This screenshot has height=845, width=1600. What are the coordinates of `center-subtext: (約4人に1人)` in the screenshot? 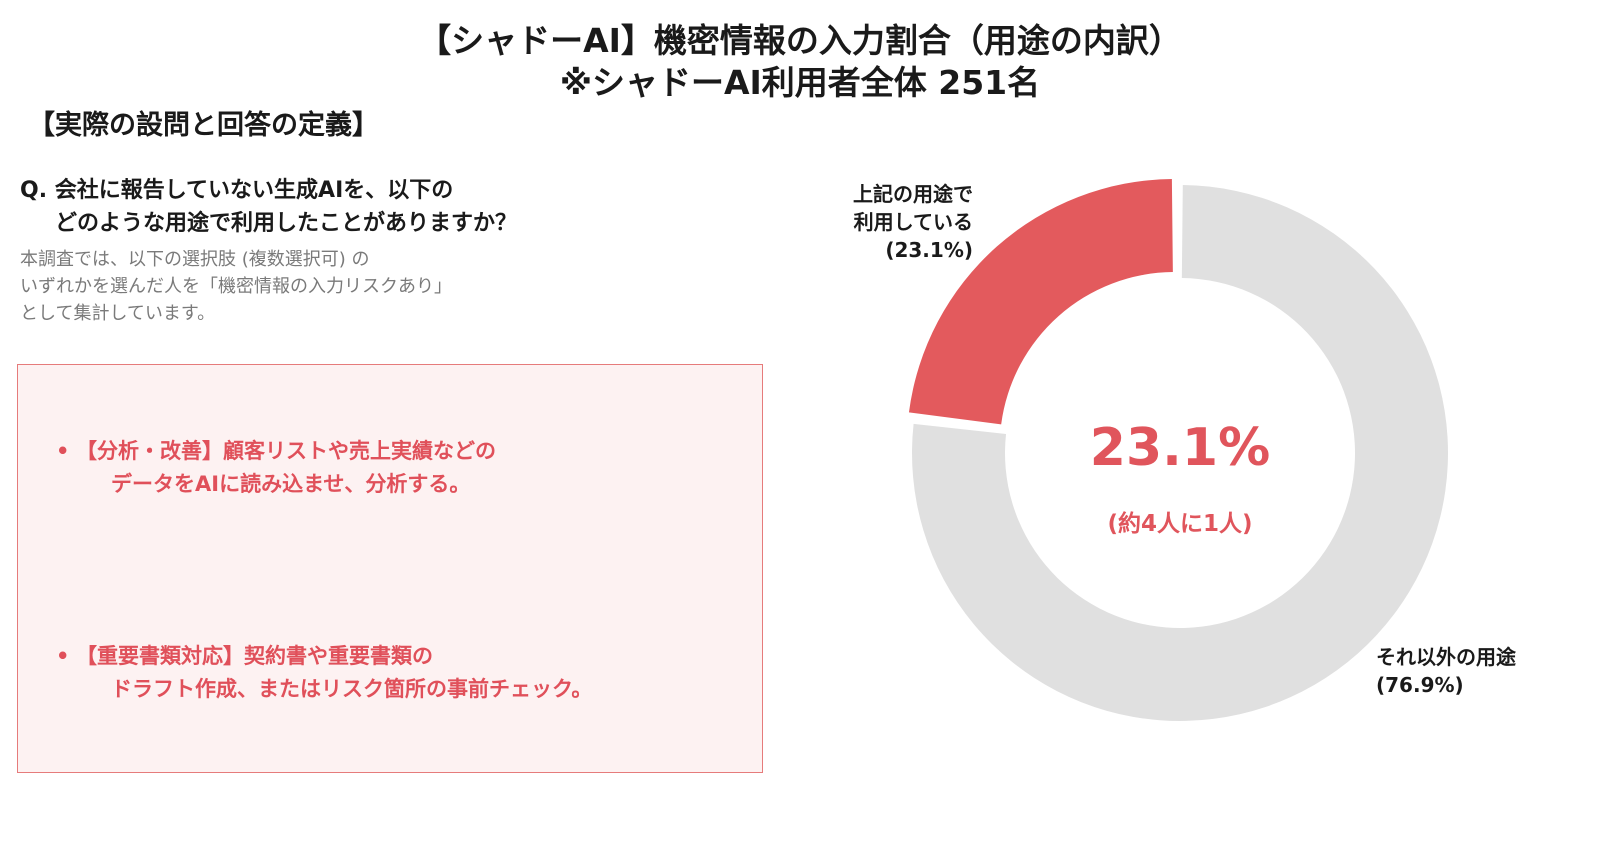 It's located at (1180, 524).